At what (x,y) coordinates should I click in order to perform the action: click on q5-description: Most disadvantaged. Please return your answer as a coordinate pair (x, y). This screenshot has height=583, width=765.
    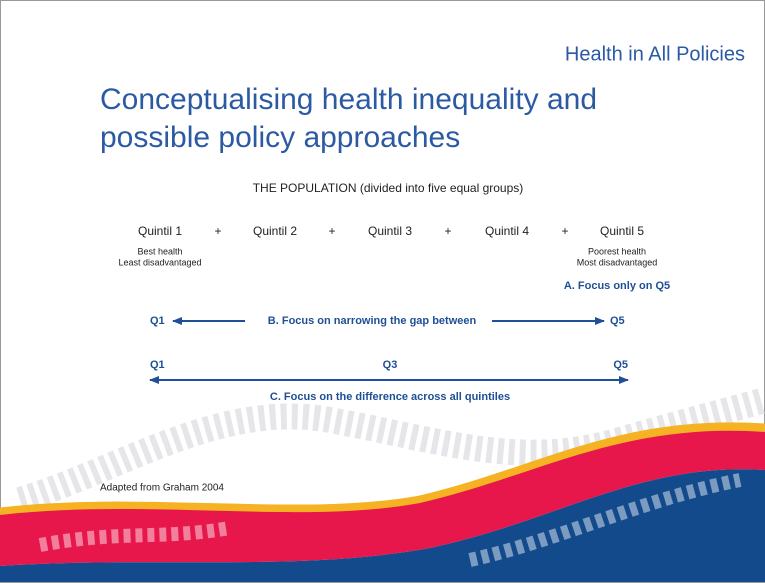
    Looking at the image, I should click on (617, 262).